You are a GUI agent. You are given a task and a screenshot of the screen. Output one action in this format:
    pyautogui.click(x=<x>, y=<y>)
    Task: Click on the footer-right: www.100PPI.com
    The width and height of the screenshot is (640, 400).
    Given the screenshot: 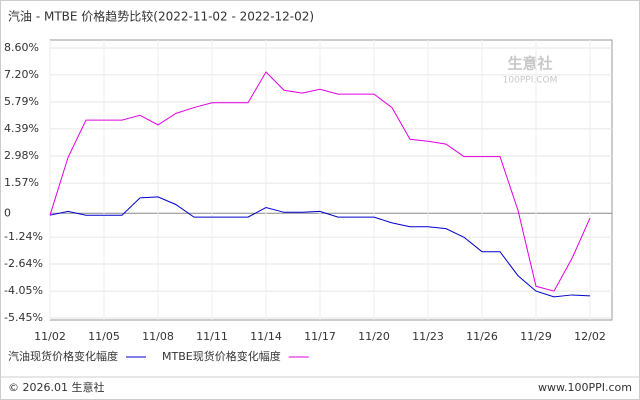 What is the action you would take?
    pyautogui.click(x=585, y=387)
    